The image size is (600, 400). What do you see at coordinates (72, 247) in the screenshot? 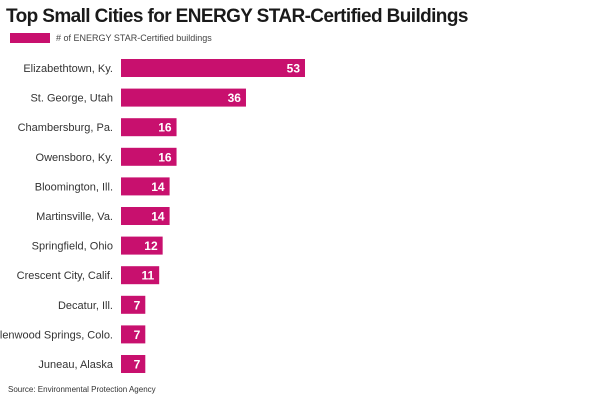
I see `category-label: Springfield, Ohio` at bounding box center [72, 247].